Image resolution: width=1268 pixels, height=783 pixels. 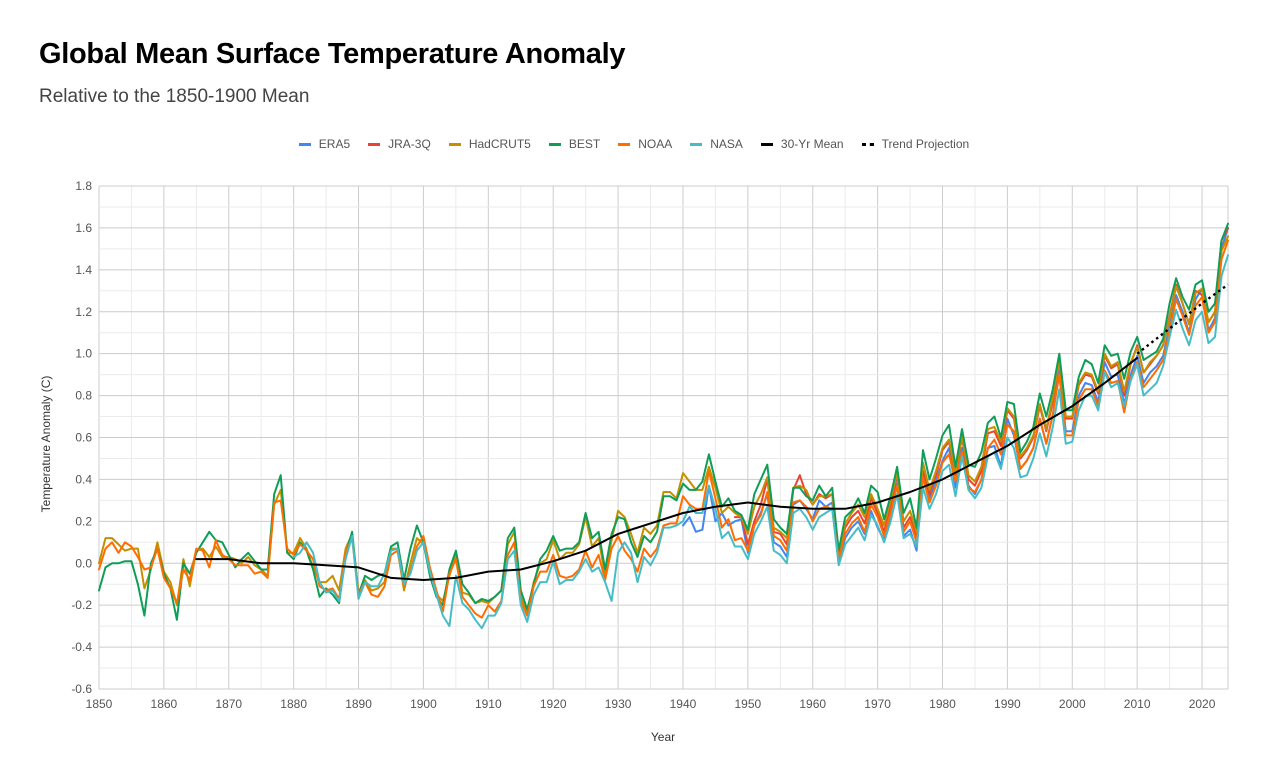 I want to click on y-tick-label: 0.4, so click(x=83, y=479).